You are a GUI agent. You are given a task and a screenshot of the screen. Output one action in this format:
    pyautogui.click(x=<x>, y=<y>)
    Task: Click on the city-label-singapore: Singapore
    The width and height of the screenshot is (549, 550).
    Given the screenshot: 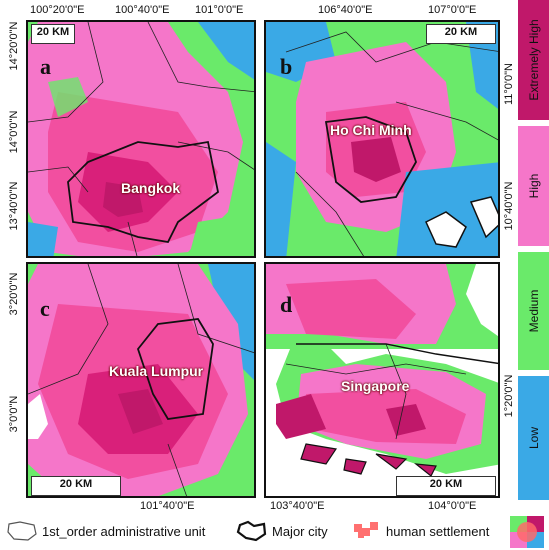 What is the action you would take?
    pyautogui.click(x=375, y=386)
    